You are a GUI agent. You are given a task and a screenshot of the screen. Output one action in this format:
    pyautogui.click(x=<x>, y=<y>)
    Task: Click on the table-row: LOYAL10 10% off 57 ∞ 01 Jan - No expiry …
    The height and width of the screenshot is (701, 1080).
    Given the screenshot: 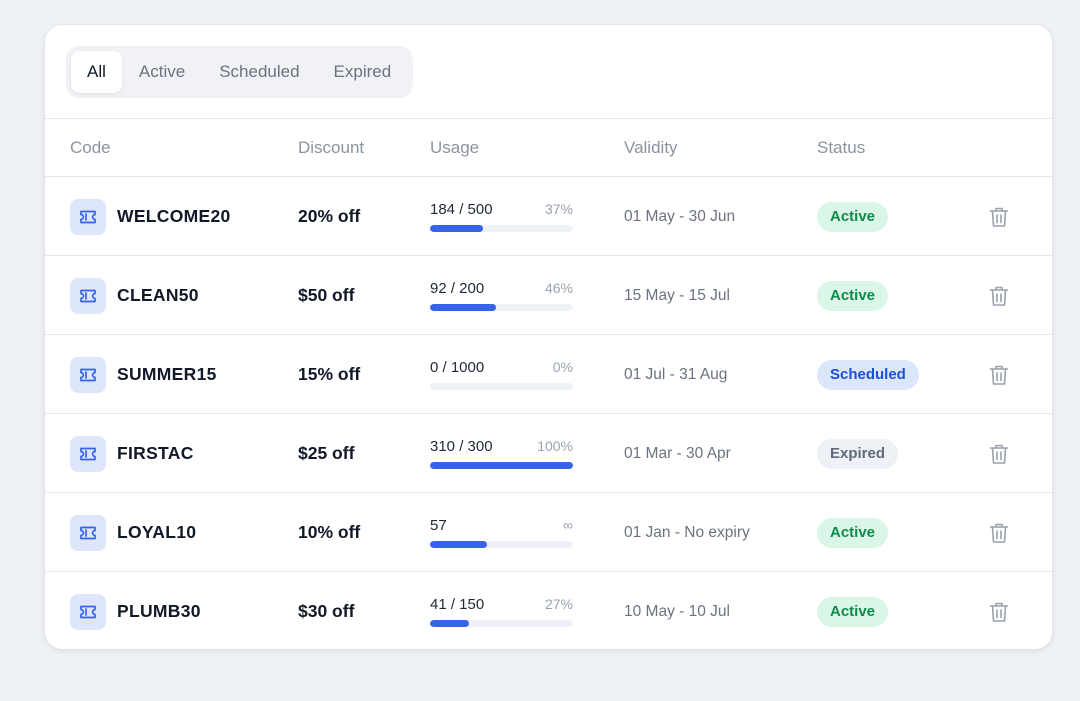 What is the action you would take?
    pyautogui.click(x=548, y=532)
    